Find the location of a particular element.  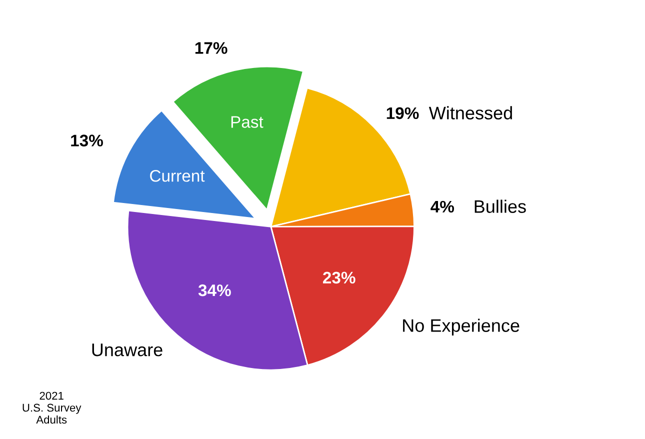

data-label: 23% is located at coordinates (339, 278).